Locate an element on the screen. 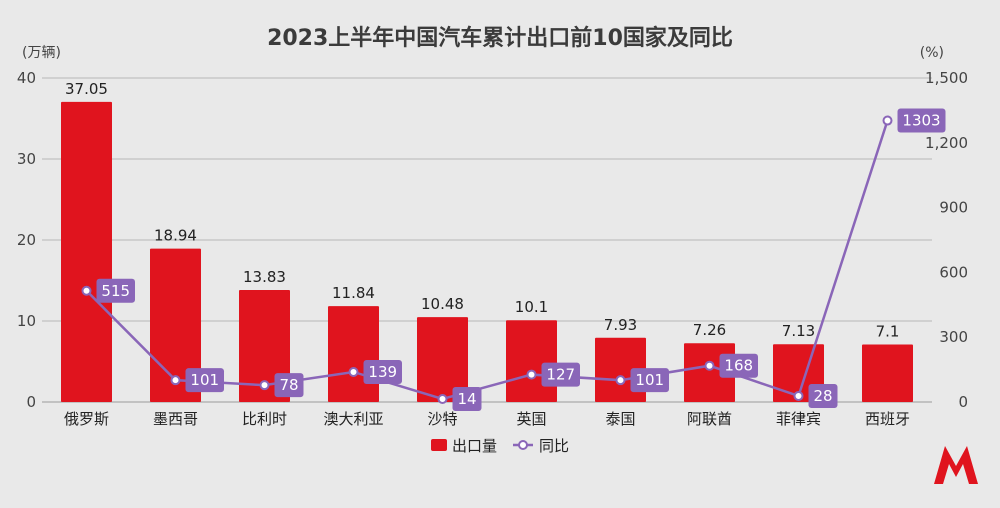  logo-mark is located at coordinates (956, 465).